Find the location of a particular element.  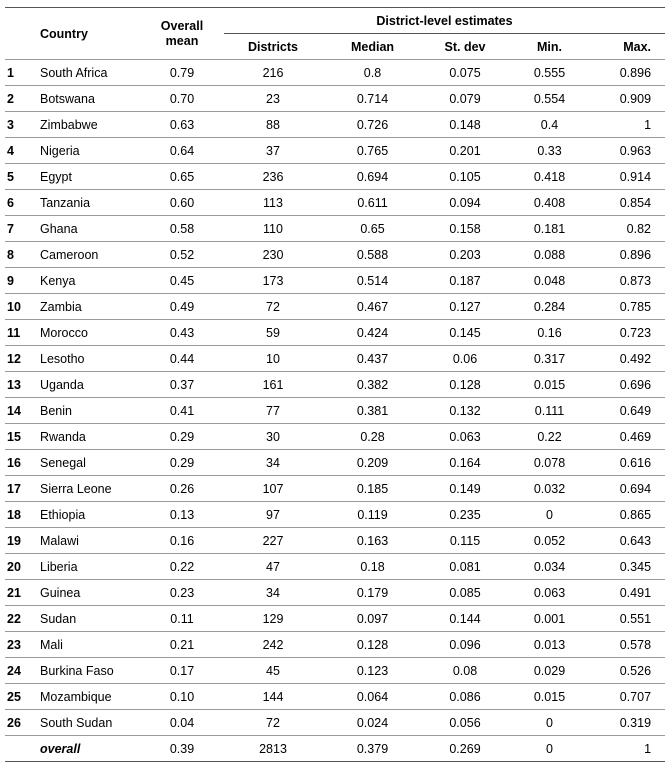

rank-cell: 24 is located at coordinates (20, 670).